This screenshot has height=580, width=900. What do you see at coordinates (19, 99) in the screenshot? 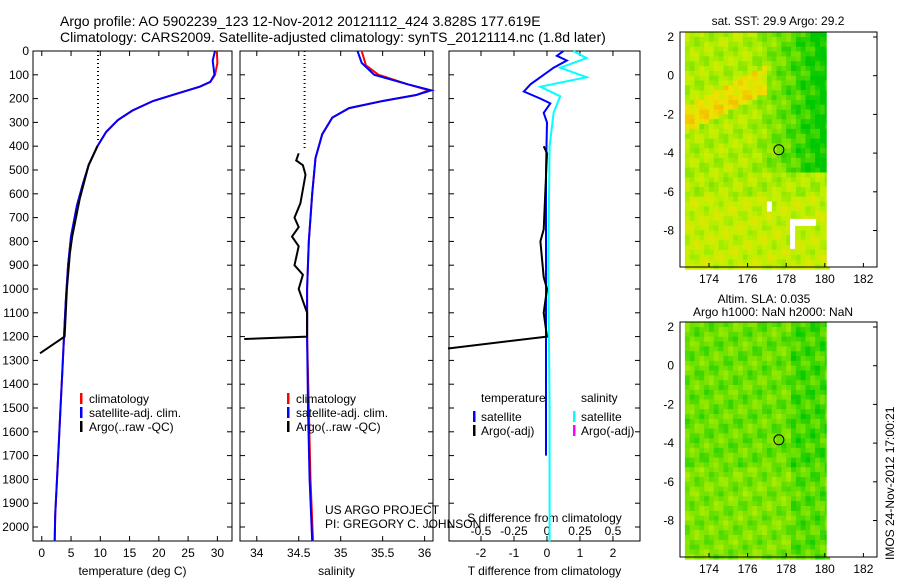
I see `y-tick-label: 200` at bounding box center [19, 99].